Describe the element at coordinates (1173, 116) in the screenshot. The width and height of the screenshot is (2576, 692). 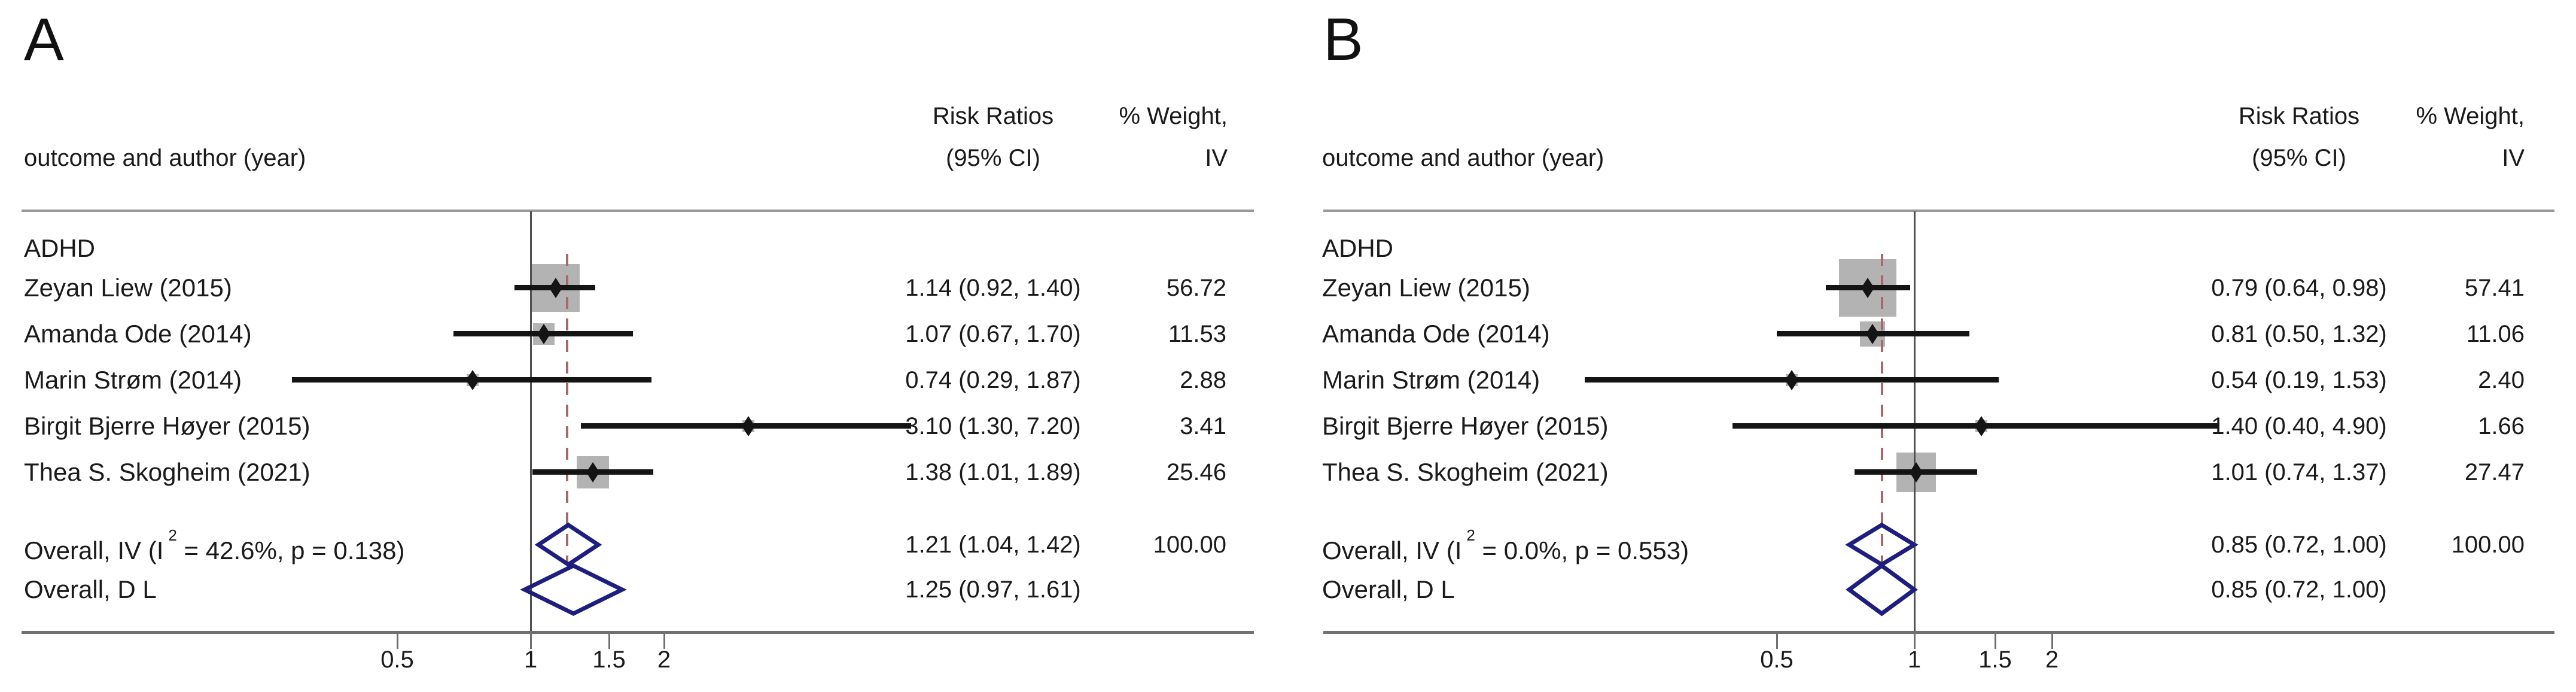
I see `panel-a-weight-header-line1: % Weight,` at that location.